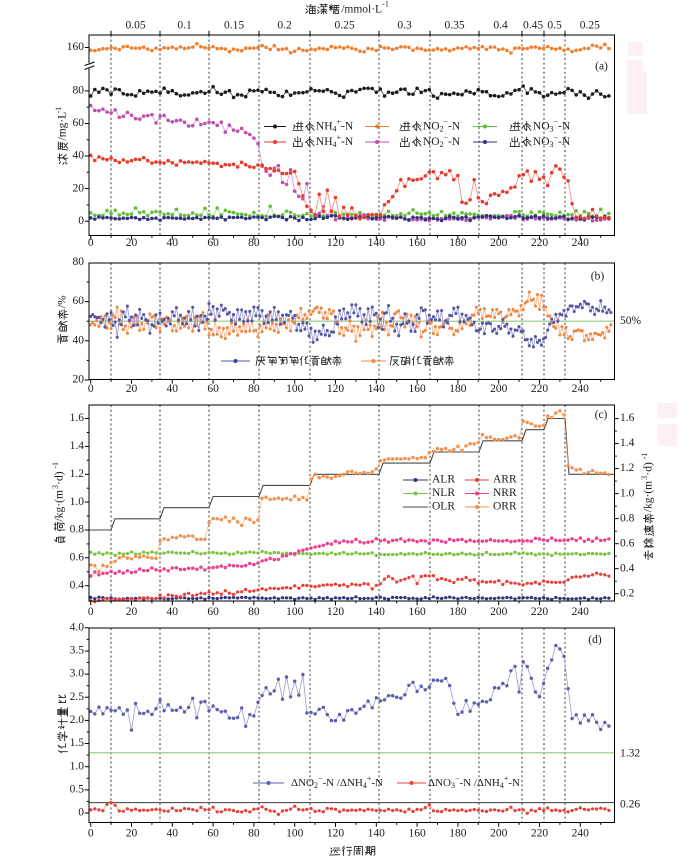 The image size is (700, 862). Describe the element at coordinates (344, 26) in the screenshot. I see `svg-text: 0.25` at that location.